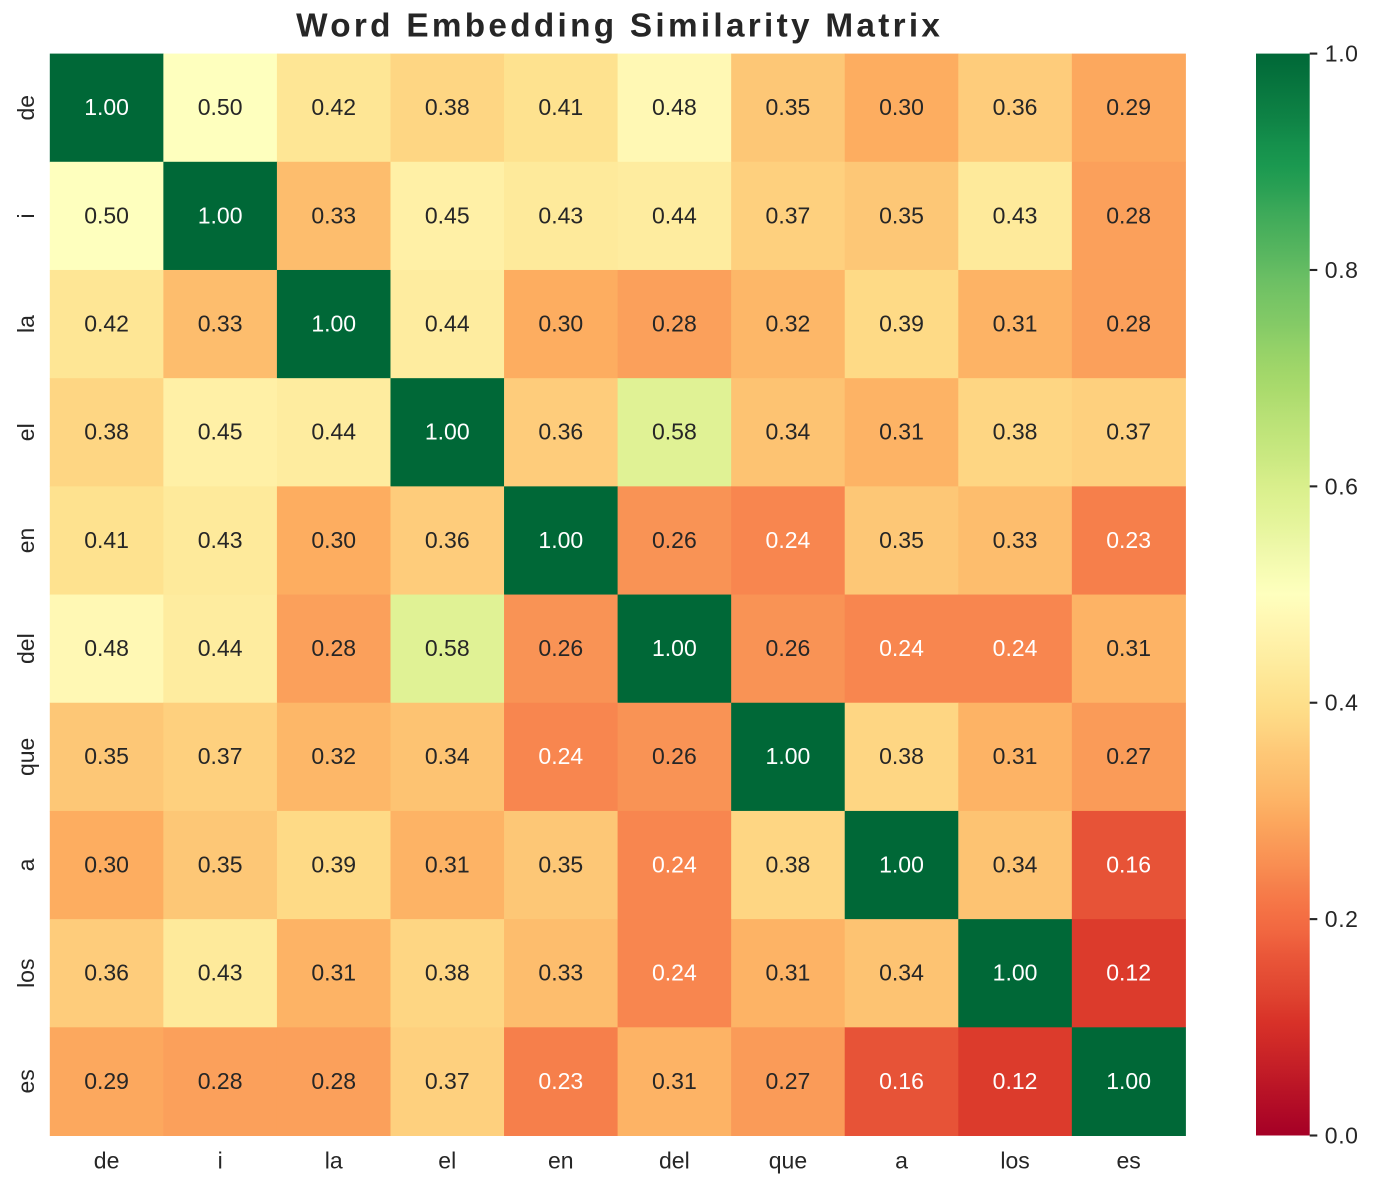  What do you see at coordinates (560, 107) in the screenshot?
I see `svg-text: 0.41` at bounding box center [560, 107].